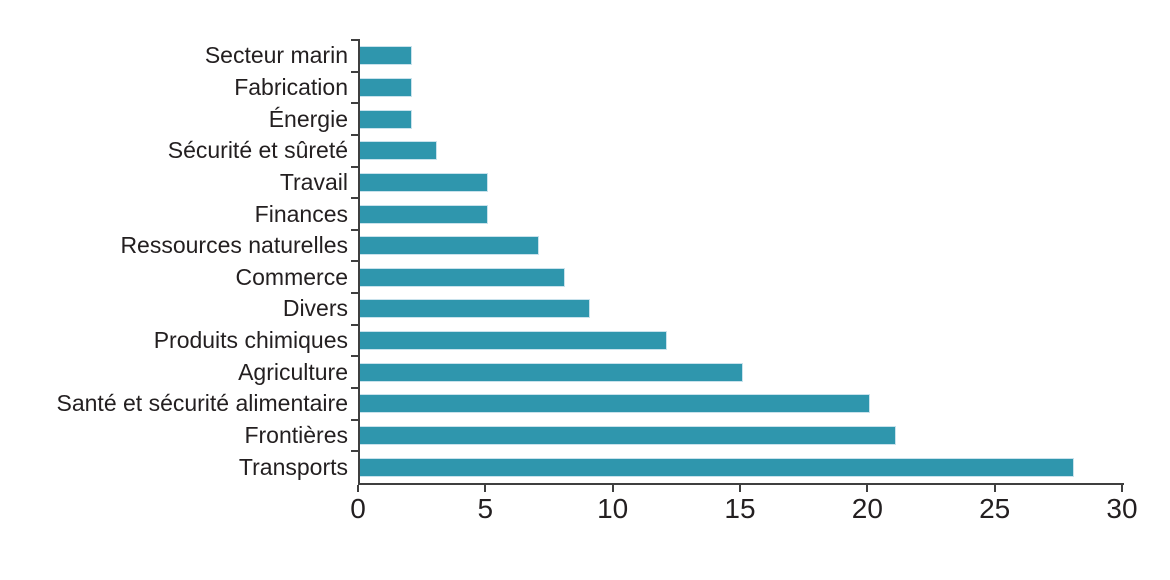  Describe the element at coordinates (257, 150) in the screenshot. I see `category-label: Sécurité et sûreté` at that location.